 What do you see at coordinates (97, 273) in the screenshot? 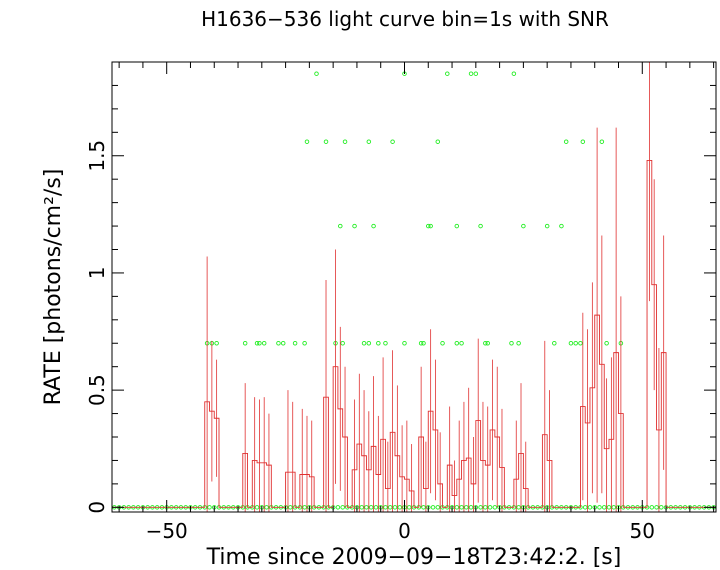
I see `y-tick-label: 1` at bounding box center [97, 273].